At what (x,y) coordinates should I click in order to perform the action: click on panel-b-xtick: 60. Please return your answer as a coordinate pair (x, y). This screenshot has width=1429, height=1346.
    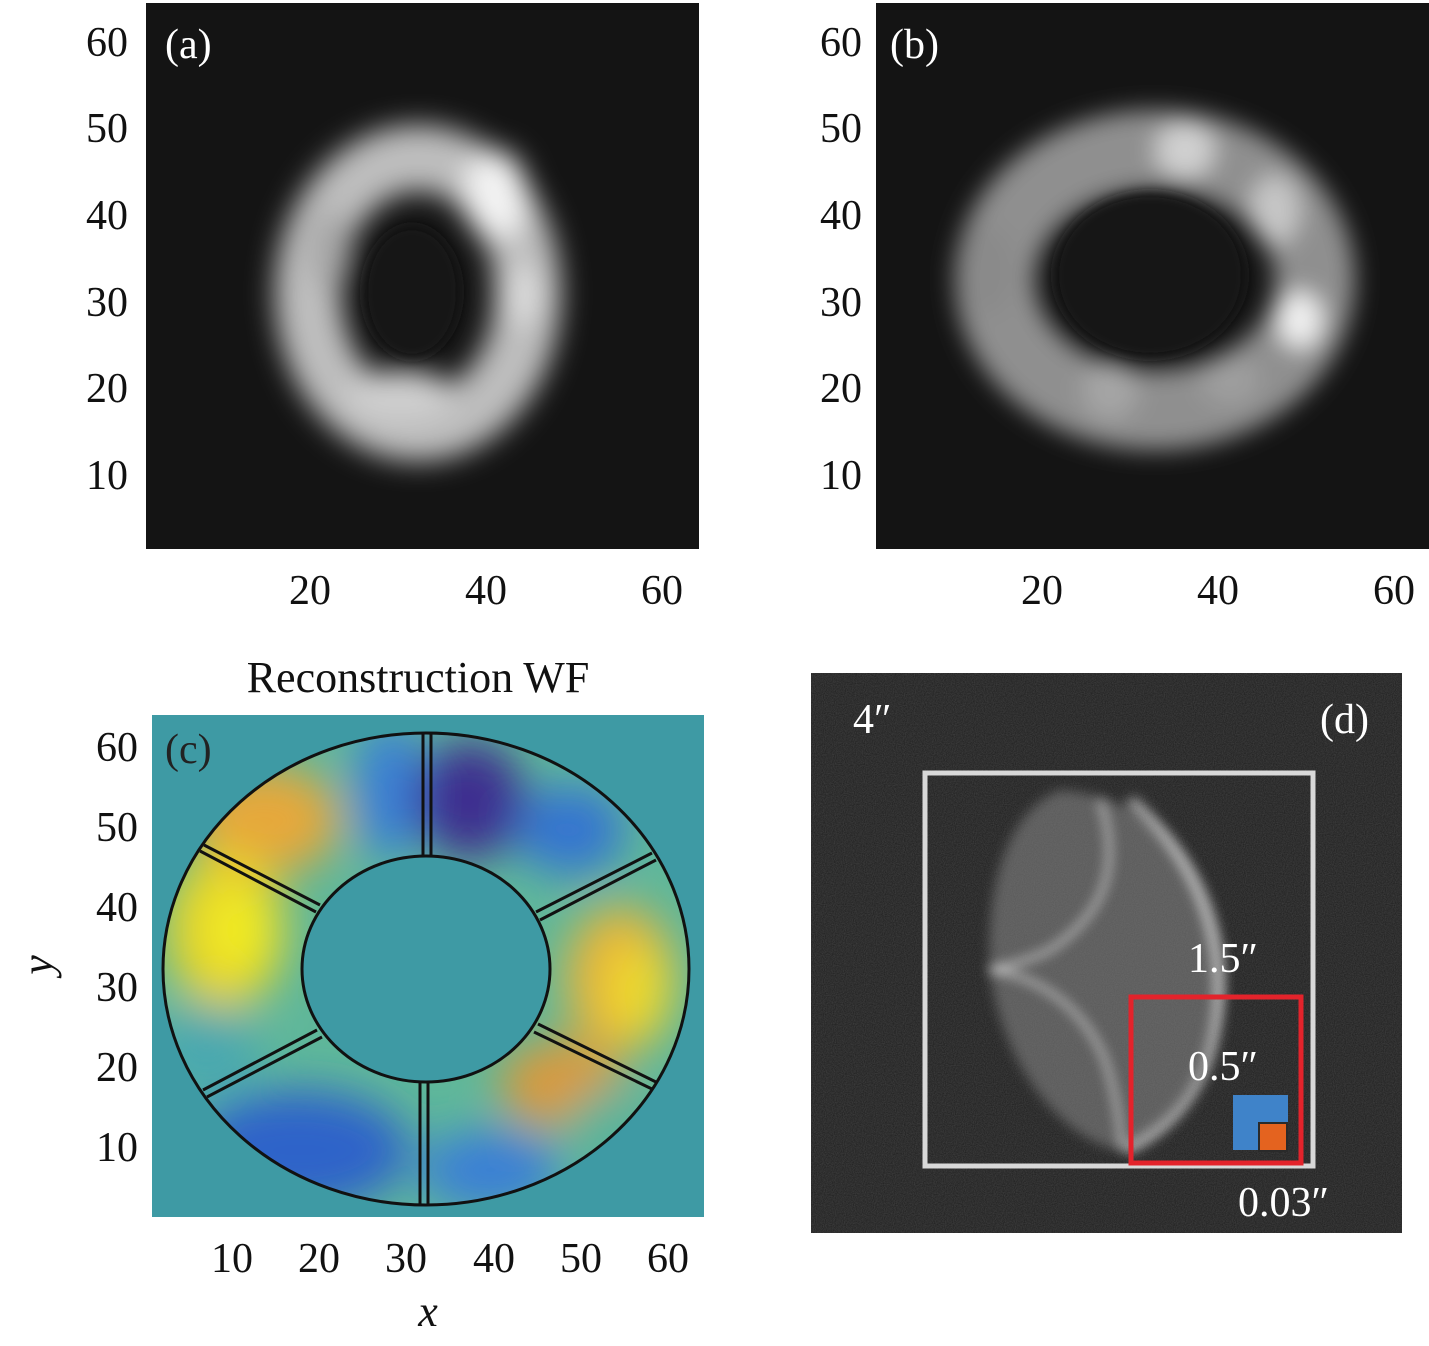
    Looking at the image, I should click on (1394, 591).